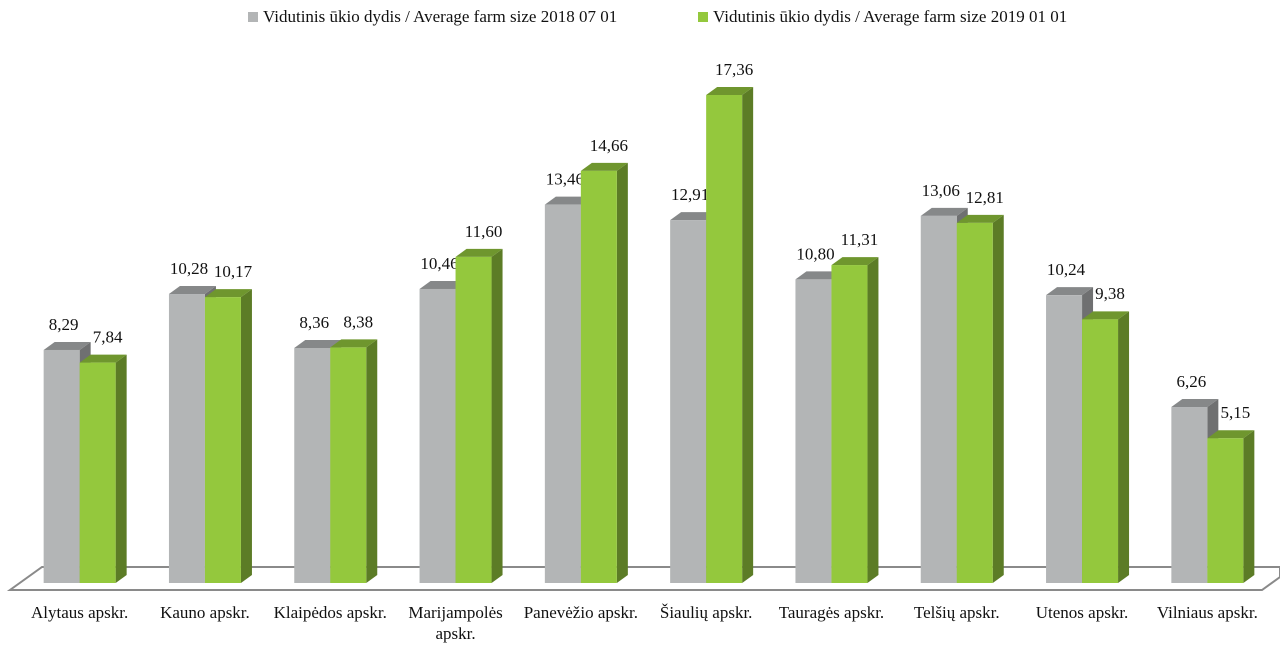  What do you see at coordinates (64, 324) in the screenshot?
I see `data-label: 8,29` at bounding box center [64, 324].